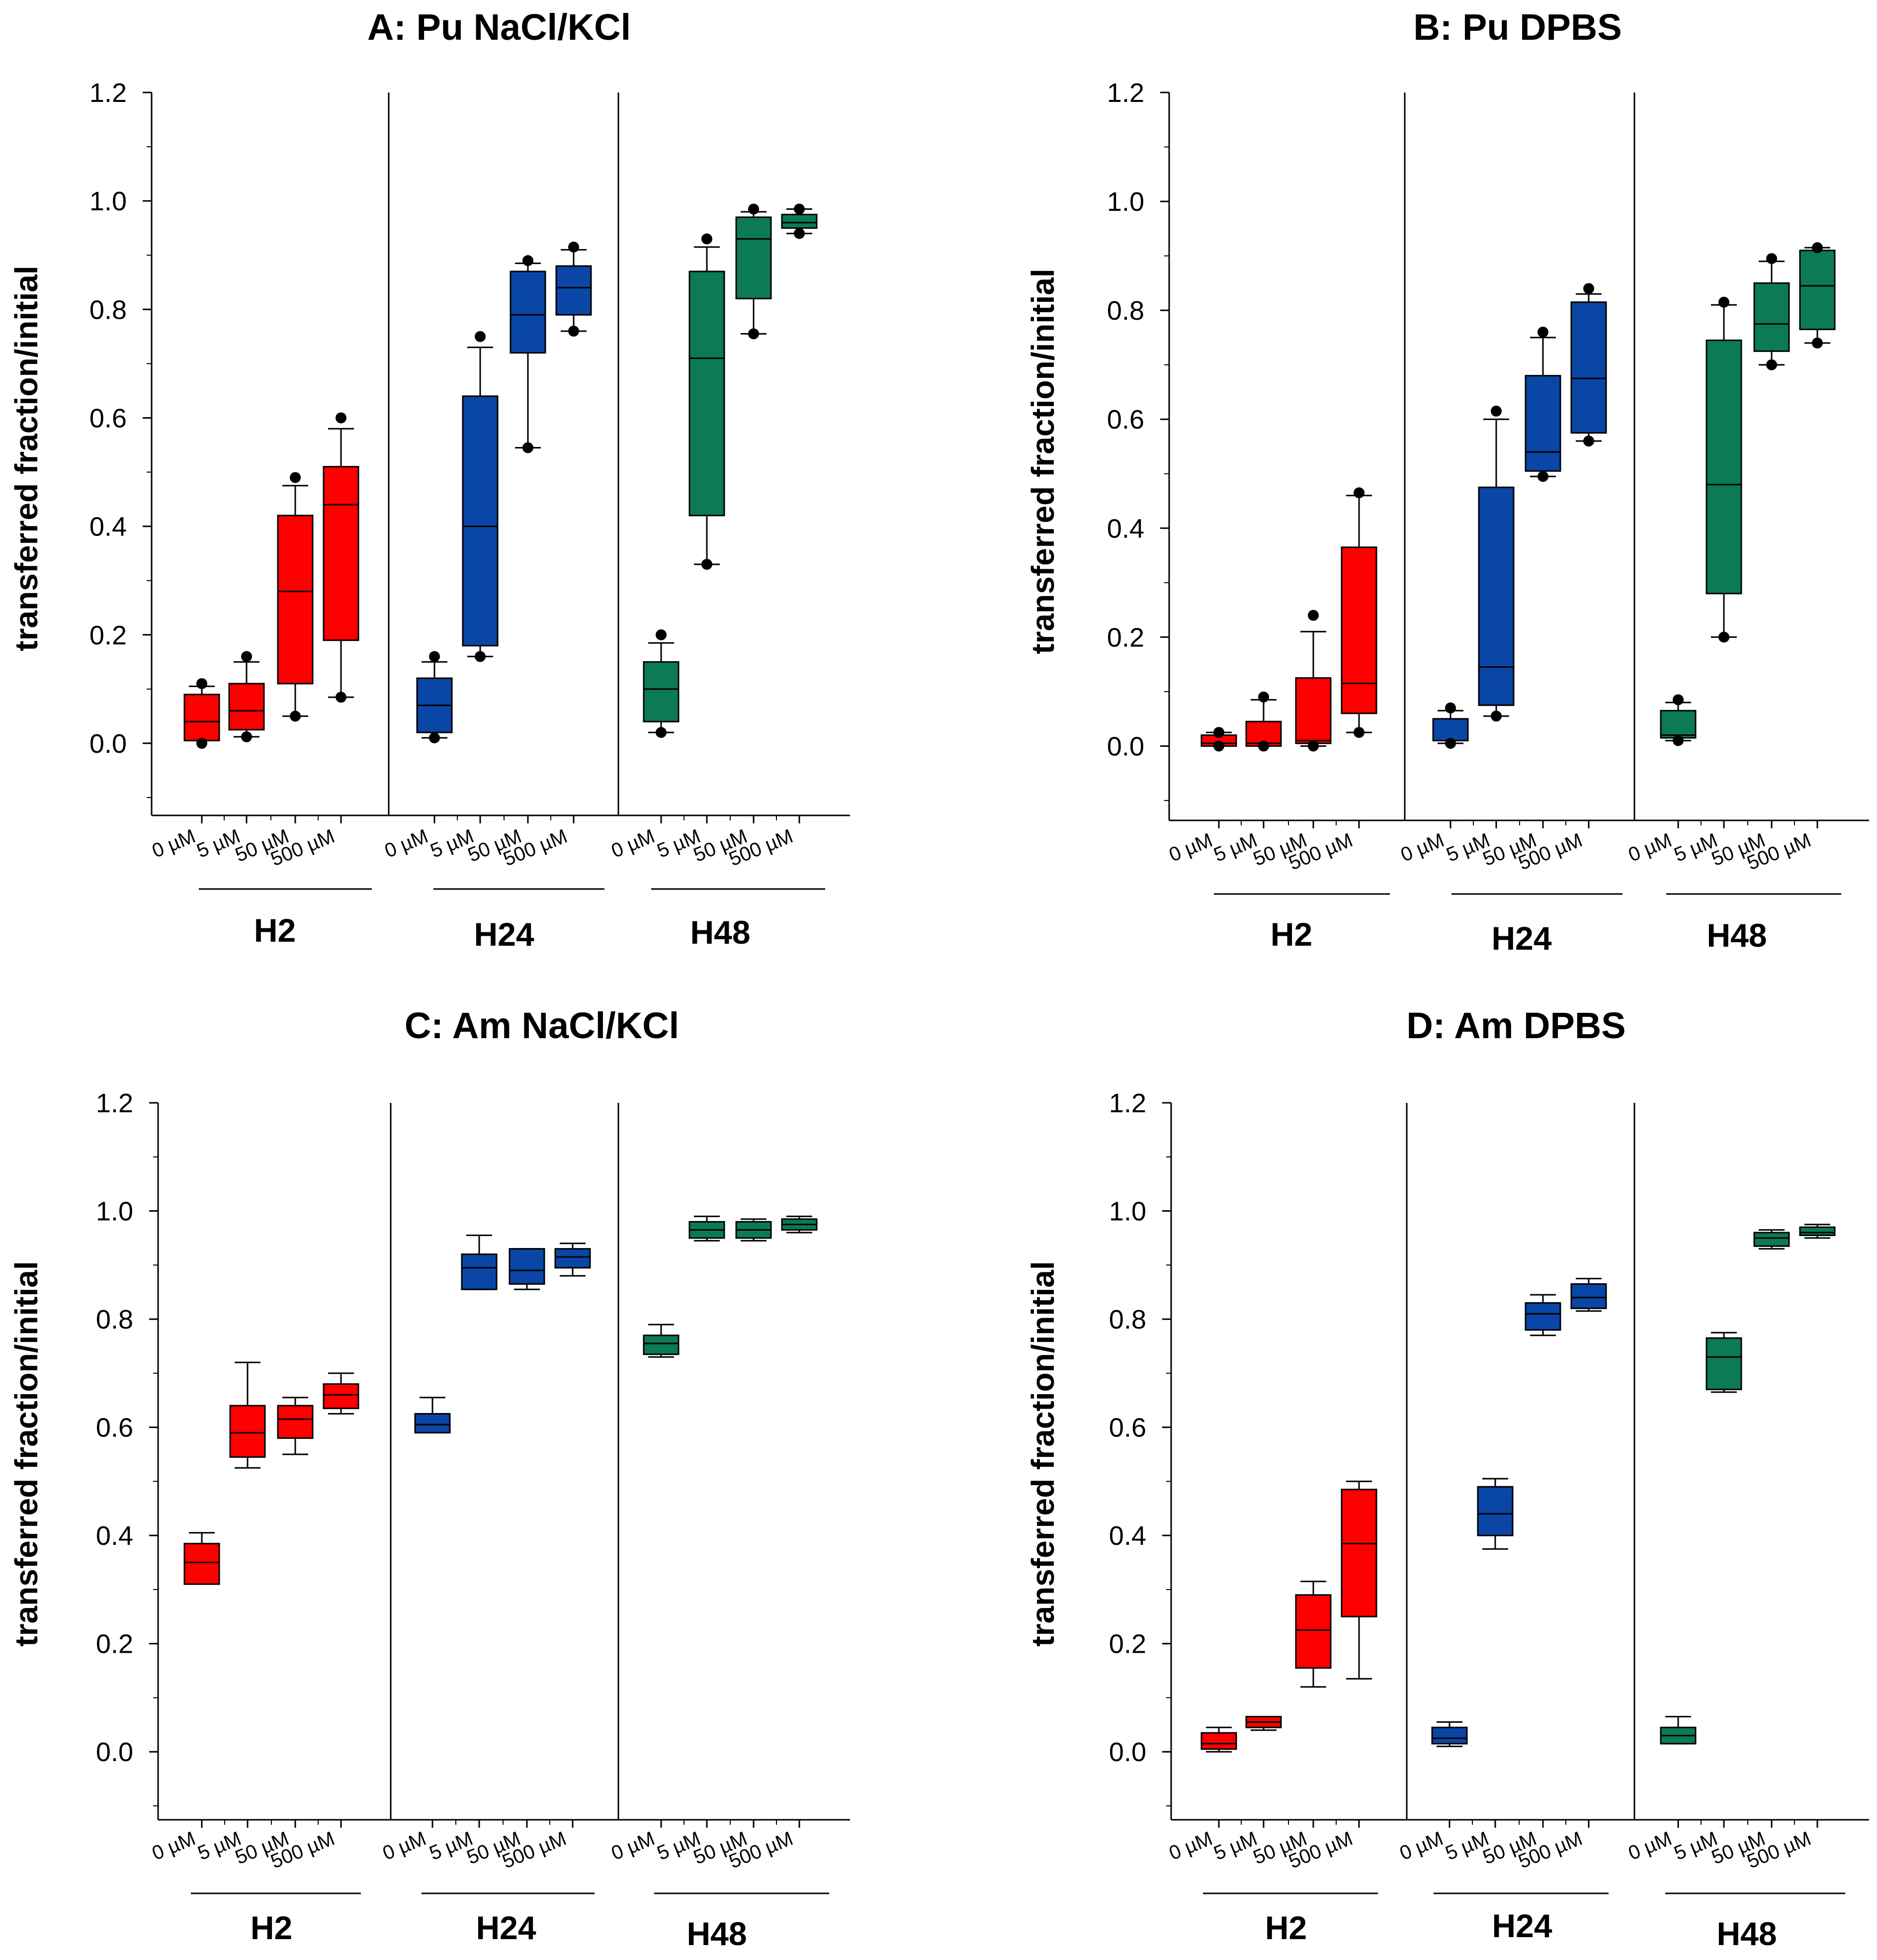  Describe the element at coordinates (499, 27) in the screenshot. I see `panel-title: A: Pu NaCl/KCl` at that location.